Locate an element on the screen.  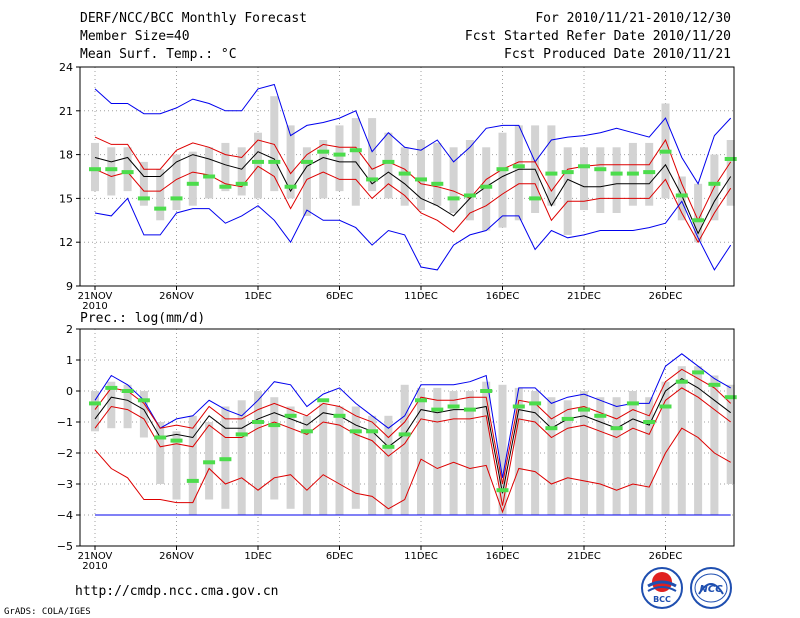
y-tick-label: 0 is located at coordinates (69, 391).